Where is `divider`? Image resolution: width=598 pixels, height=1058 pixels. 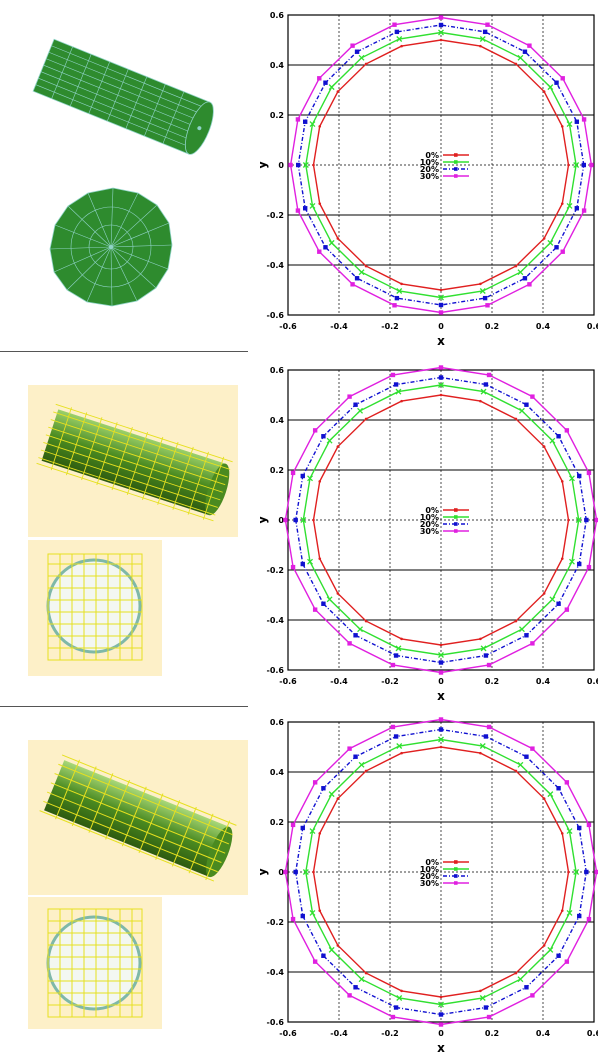 divider is located at coordinates (124, 706).